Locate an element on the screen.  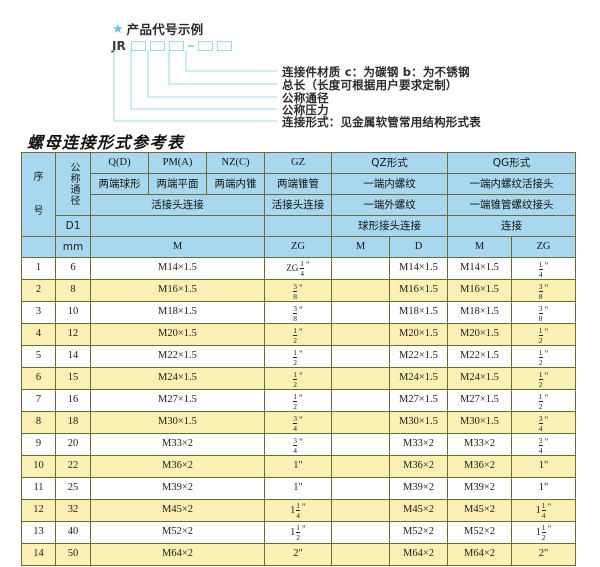
cell-seq: 14 is located at coordinates (38, 554).